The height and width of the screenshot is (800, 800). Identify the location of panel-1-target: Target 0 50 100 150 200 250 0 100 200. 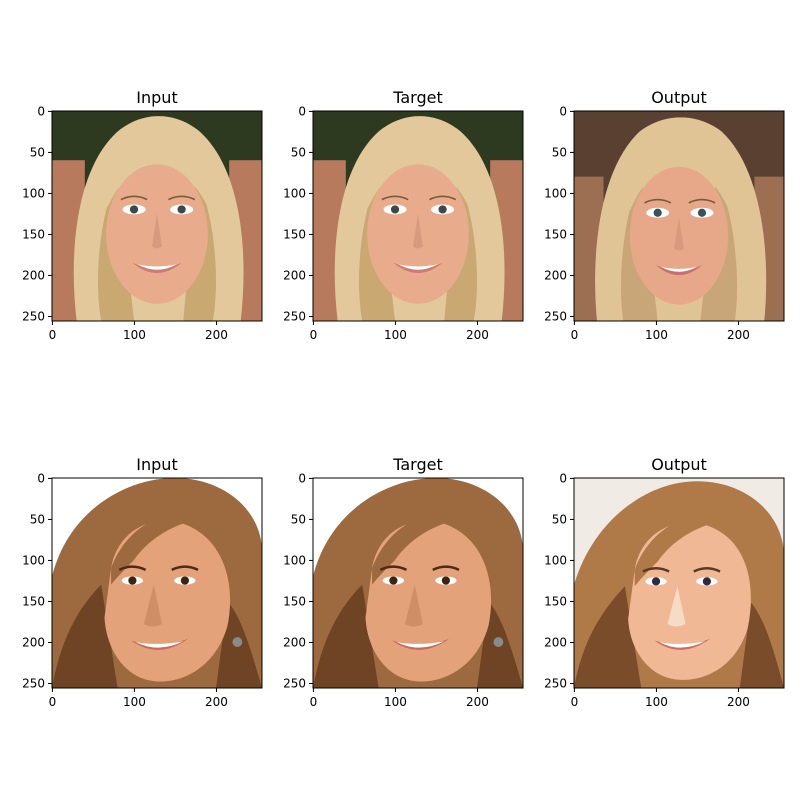
(403, 215).